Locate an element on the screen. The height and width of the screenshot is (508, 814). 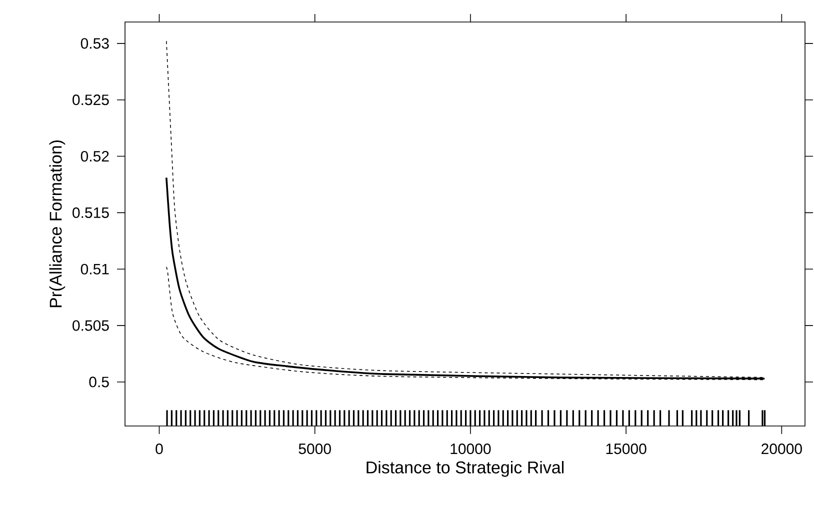
y-tick-label: 0.51 is located at coordinates (94, 269).